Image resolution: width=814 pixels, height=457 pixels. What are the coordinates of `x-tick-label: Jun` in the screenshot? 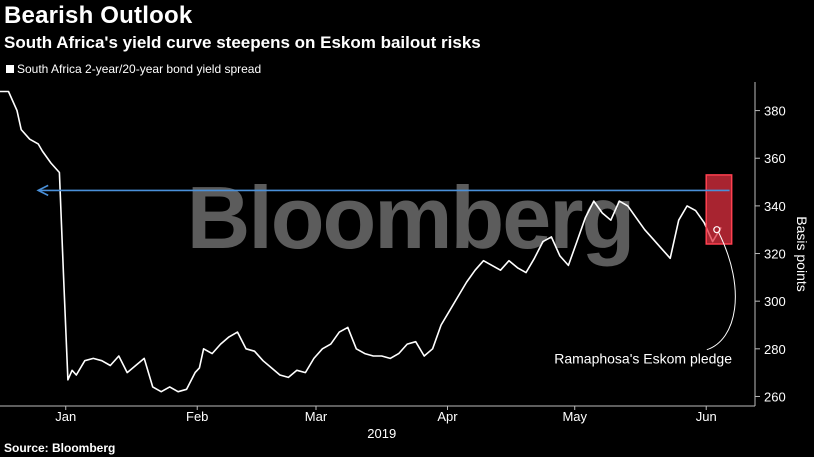 It's located at (706, 416).